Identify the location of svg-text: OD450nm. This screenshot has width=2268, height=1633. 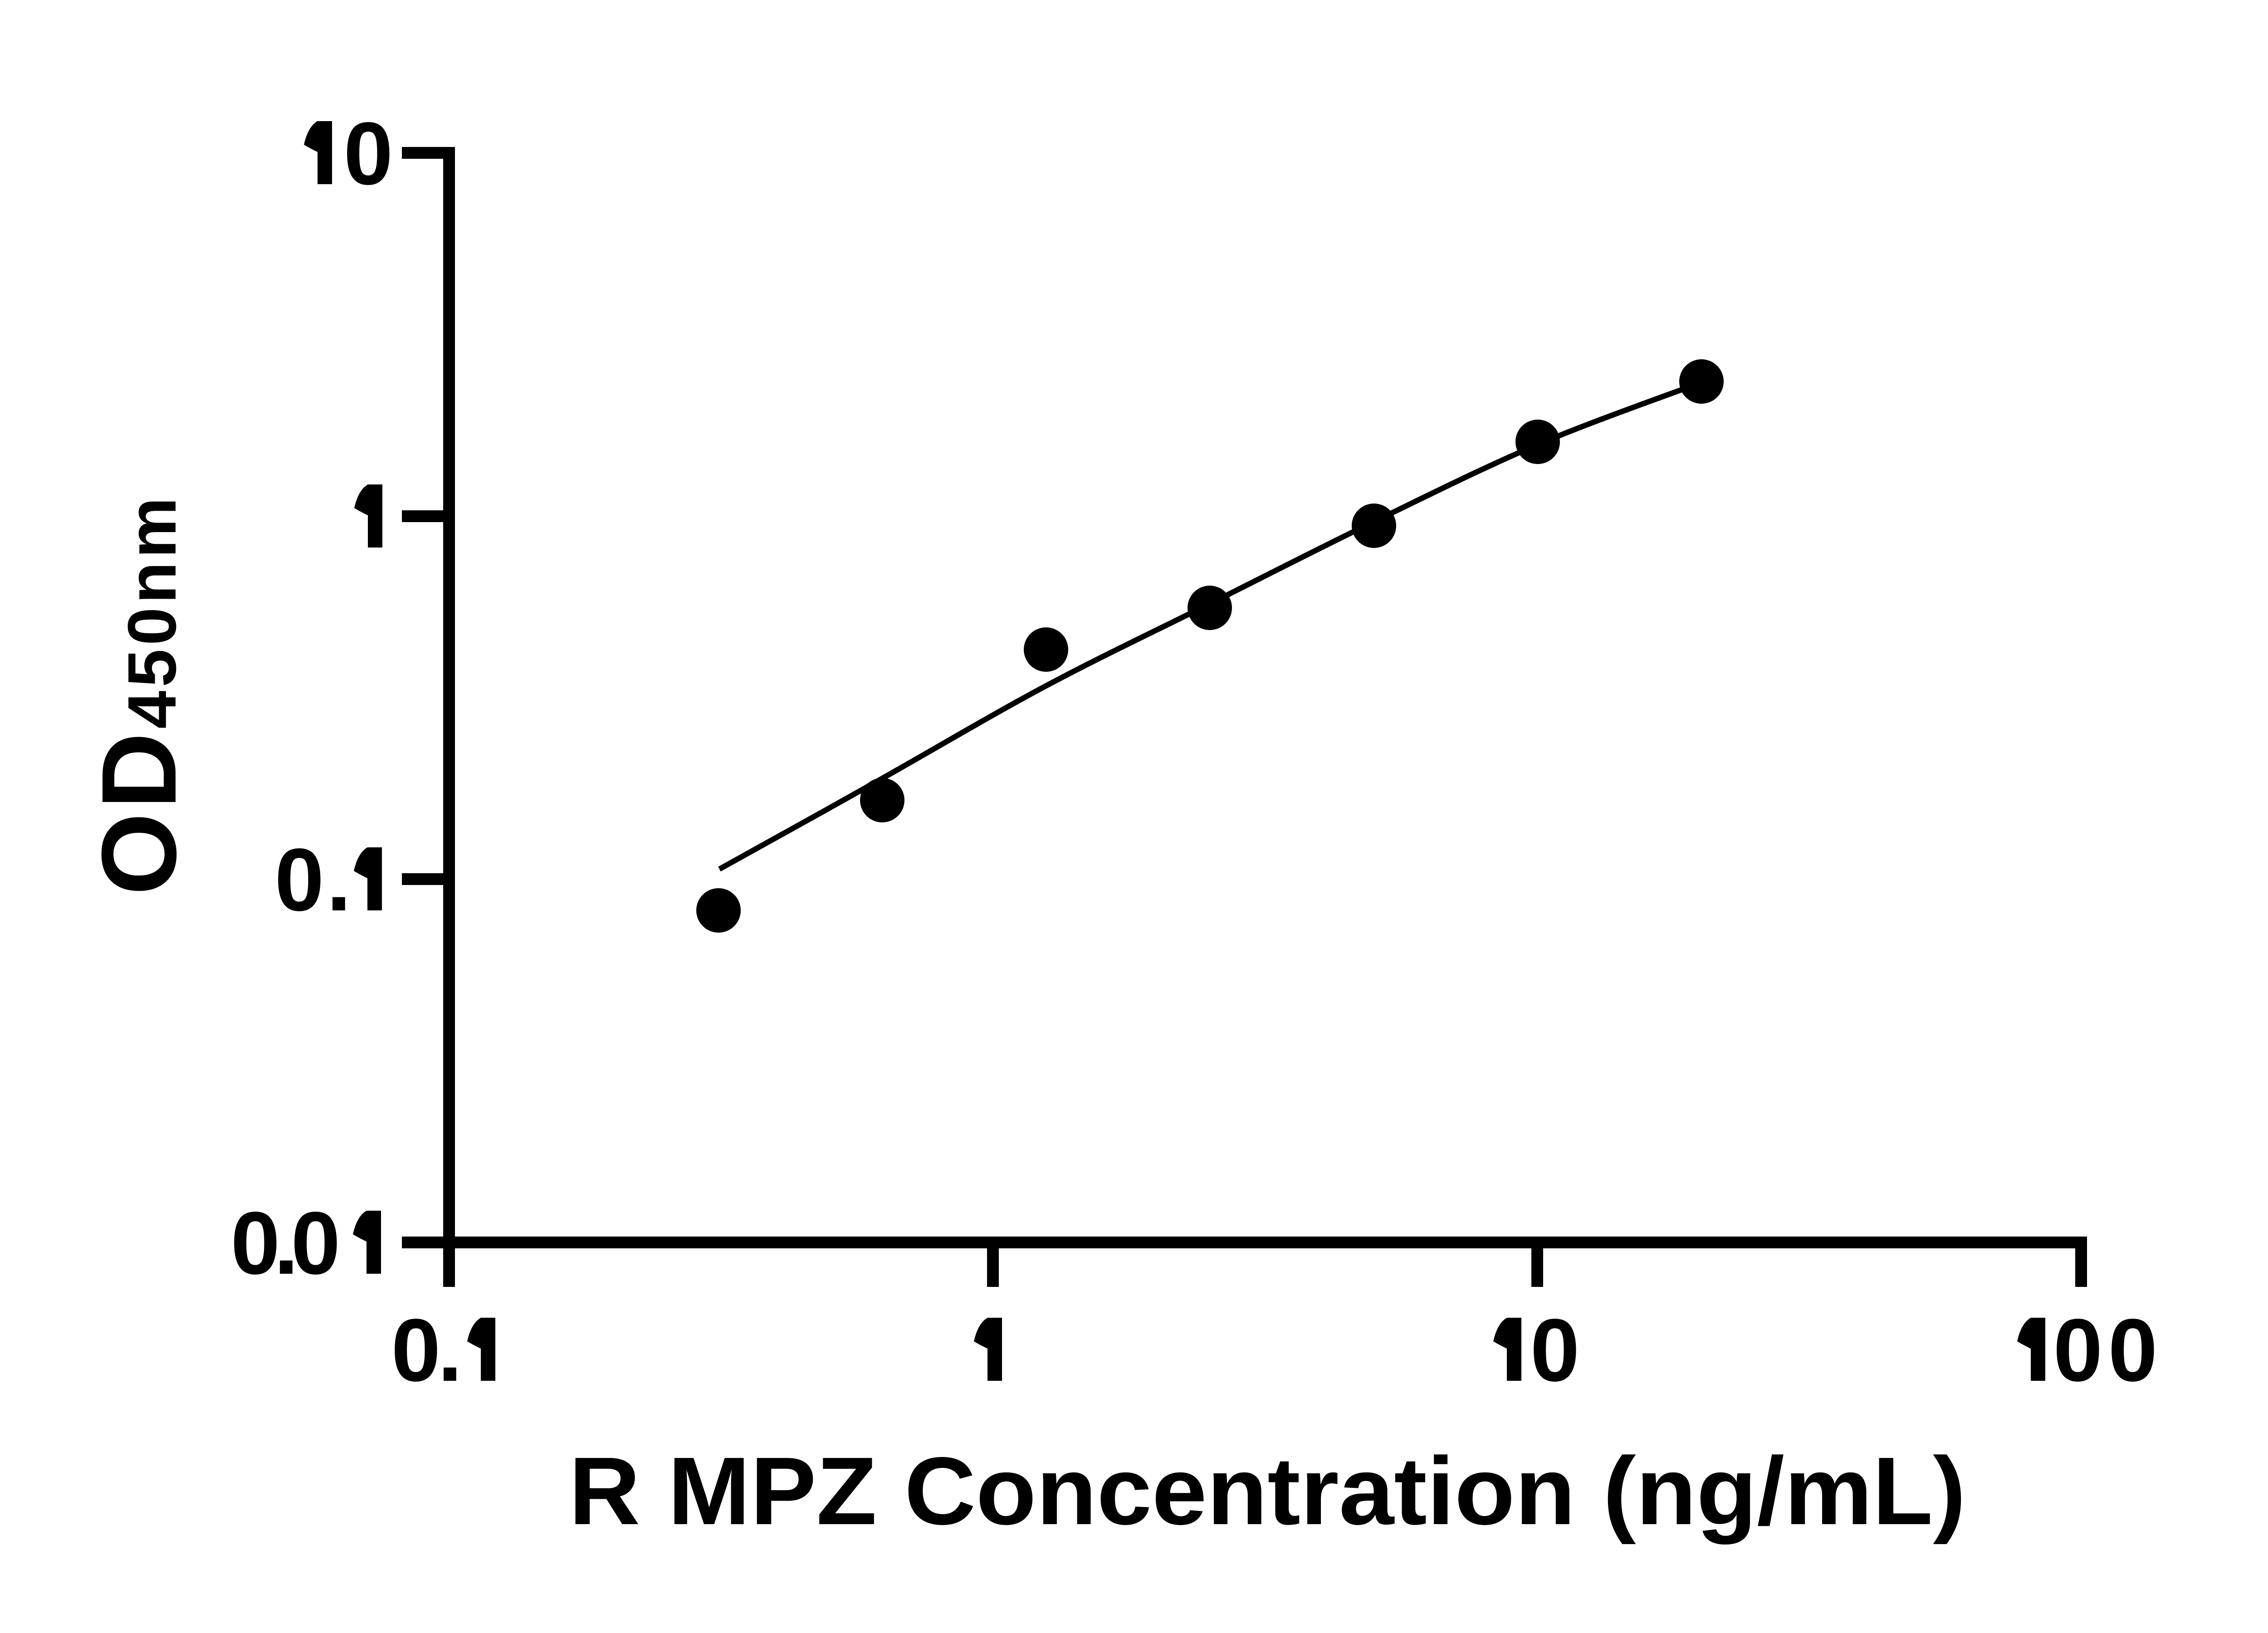
(139, 694).